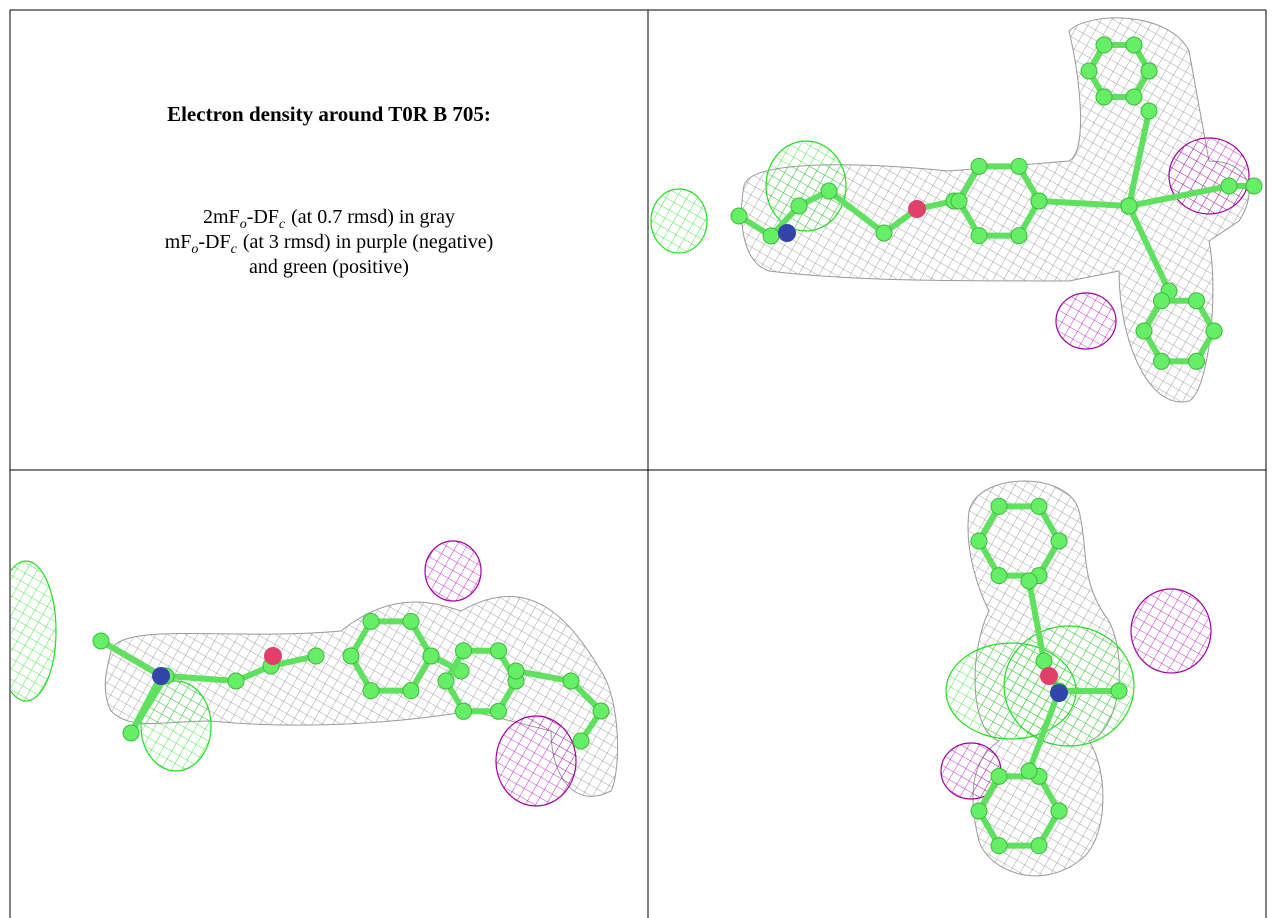 This screenshot has width=1276, height=918. What do you see at coordinates (329, 244) in the screenshot?
I see `caption-line: mFo-DFc (at 3 rmsd) in purple (negative)` at bounding box center [329, 244].